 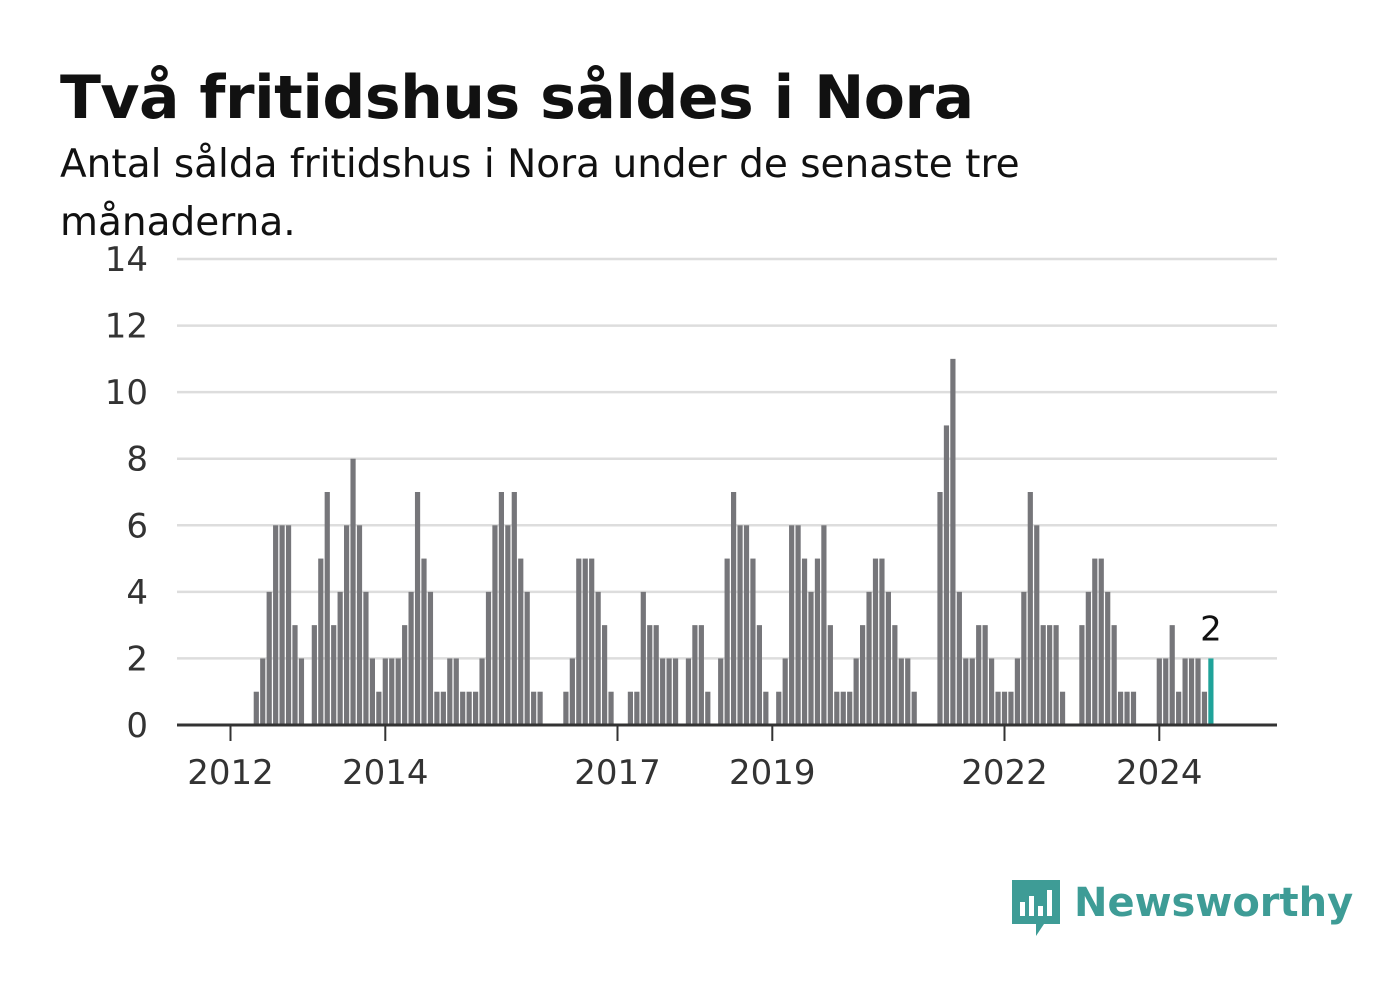 What do you see at coordinates (1159, 773) in the screenshot?
I see `x-tick-label: 2024` at bounding box center [1159, 773].